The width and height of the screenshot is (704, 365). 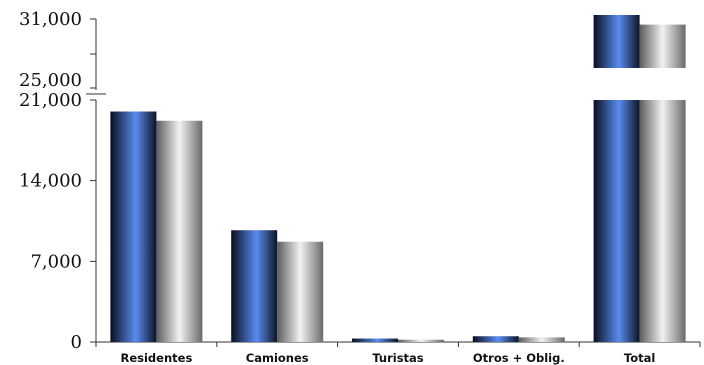 What do you see at coordinates (639, 358) in the screenshot?
I see `category-label: Total` at bounding box center [639, 358].